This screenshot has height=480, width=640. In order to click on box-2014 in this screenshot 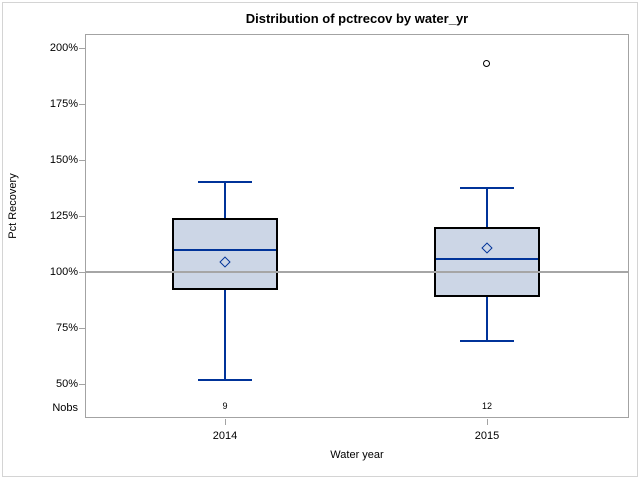, I will do `click(225, 254)`.